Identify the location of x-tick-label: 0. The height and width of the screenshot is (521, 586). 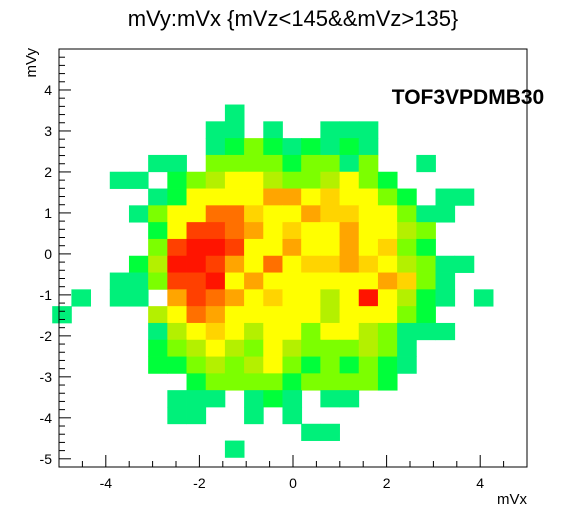
(293, 483).